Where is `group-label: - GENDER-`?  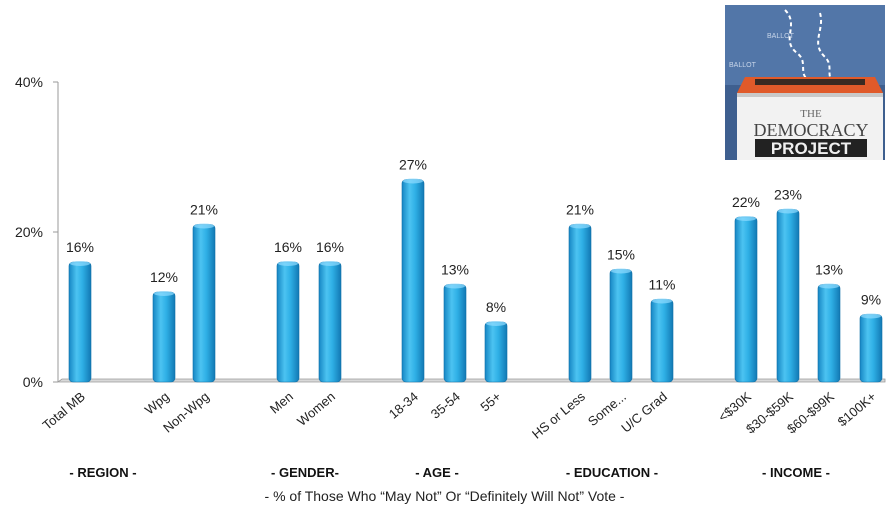
group-label: - GENDER- is located at coordinates (305, 472).